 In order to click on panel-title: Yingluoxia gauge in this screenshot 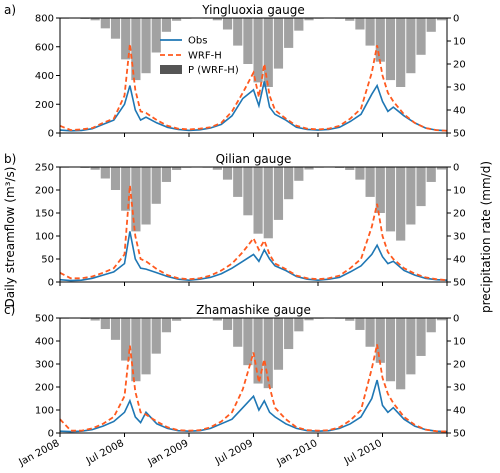, I will do `click(253, 10)`.